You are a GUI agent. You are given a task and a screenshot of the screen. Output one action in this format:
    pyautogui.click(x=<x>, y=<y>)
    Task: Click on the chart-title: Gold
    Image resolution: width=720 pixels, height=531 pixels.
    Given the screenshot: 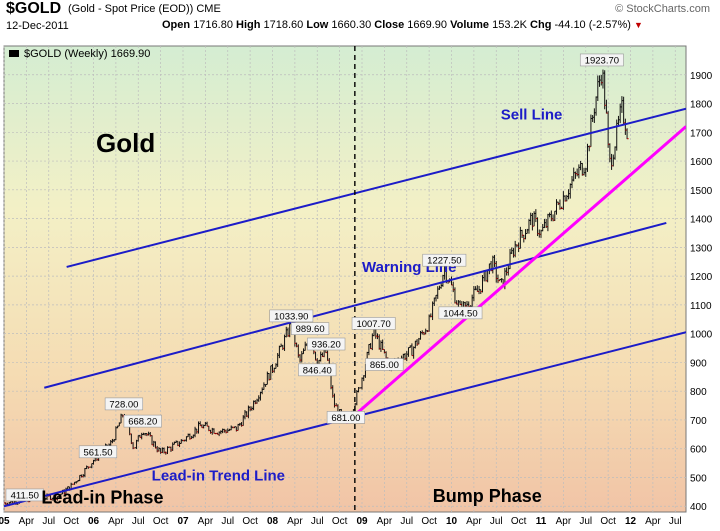 What is the action you would take?
    pyautogui.click(x=125, y=143)
    